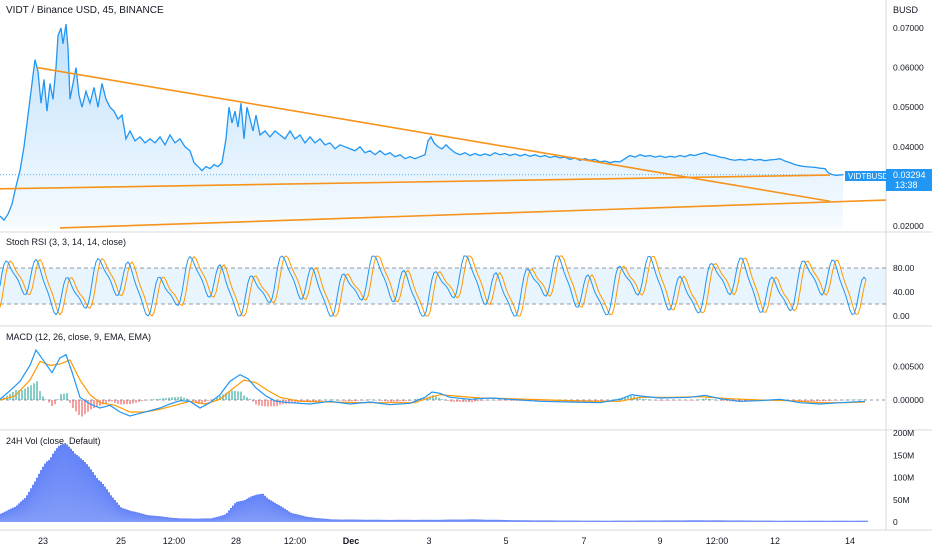  What do you see at coordinates (903, 455) in the screenshot?
I see `volume-tick-label: 150M` at bounding box center [903, 455].